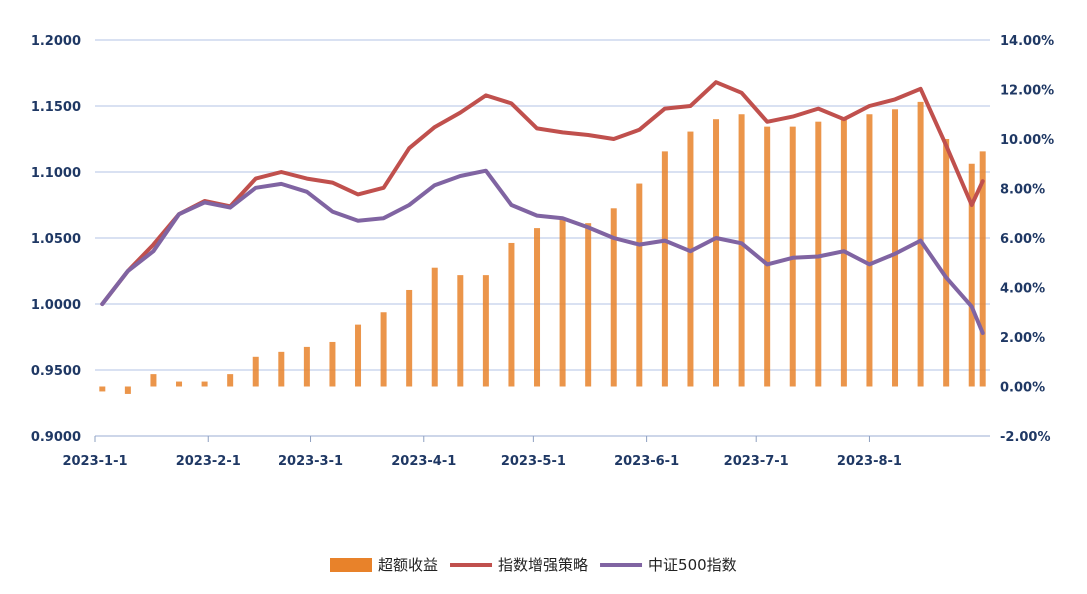 This screenshot has width=1087, height=594. What do you see at coordinates (1027, 140) in the screenshot?
I see `y-right-tick-label: 10.00%` at bounding box center [1027, 140].